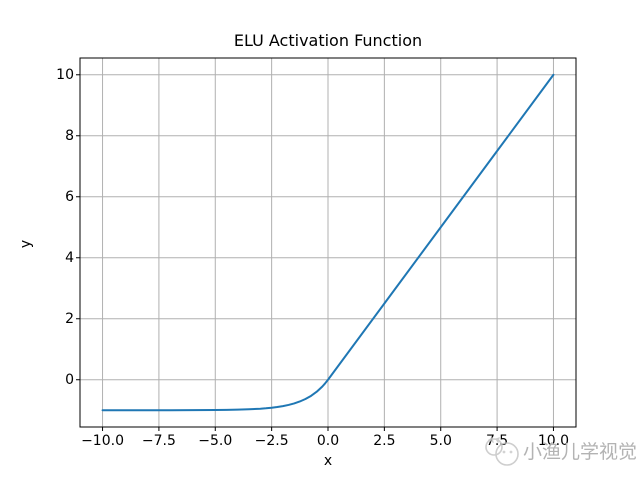  What do you see at coordinates (440, 441) in the screenshot?
I see `x-tick-label: 5.0` at bounding box center [440, 441].